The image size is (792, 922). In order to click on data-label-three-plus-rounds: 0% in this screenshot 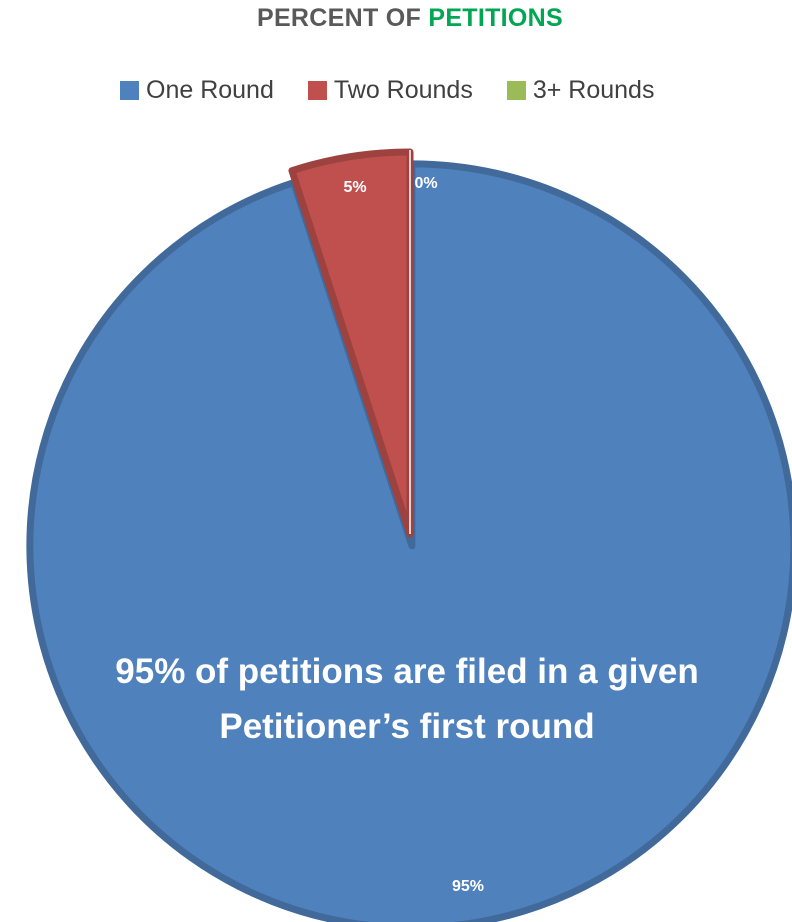, I will do `click(425, 183)`.